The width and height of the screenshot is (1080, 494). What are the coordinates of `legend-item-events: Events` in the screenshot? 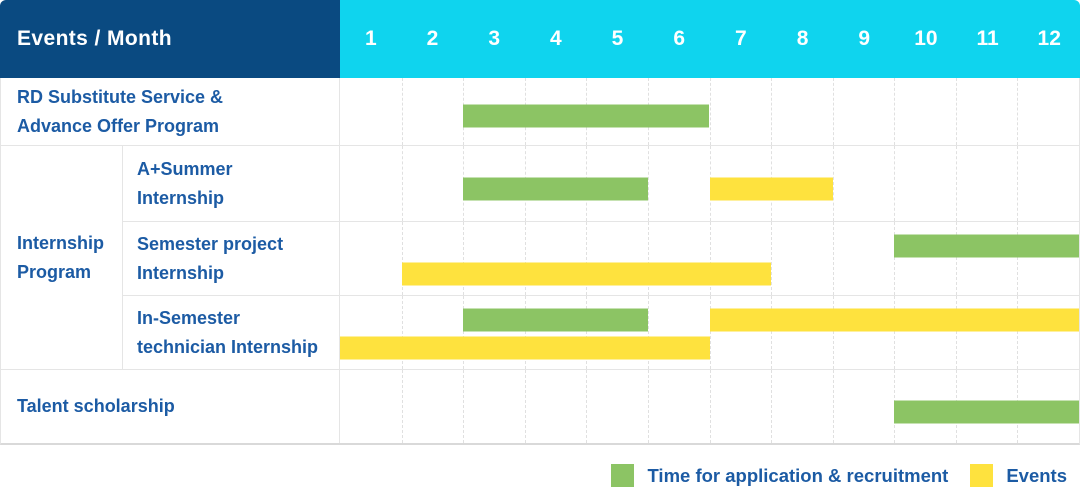 It's located at (1018, 475).